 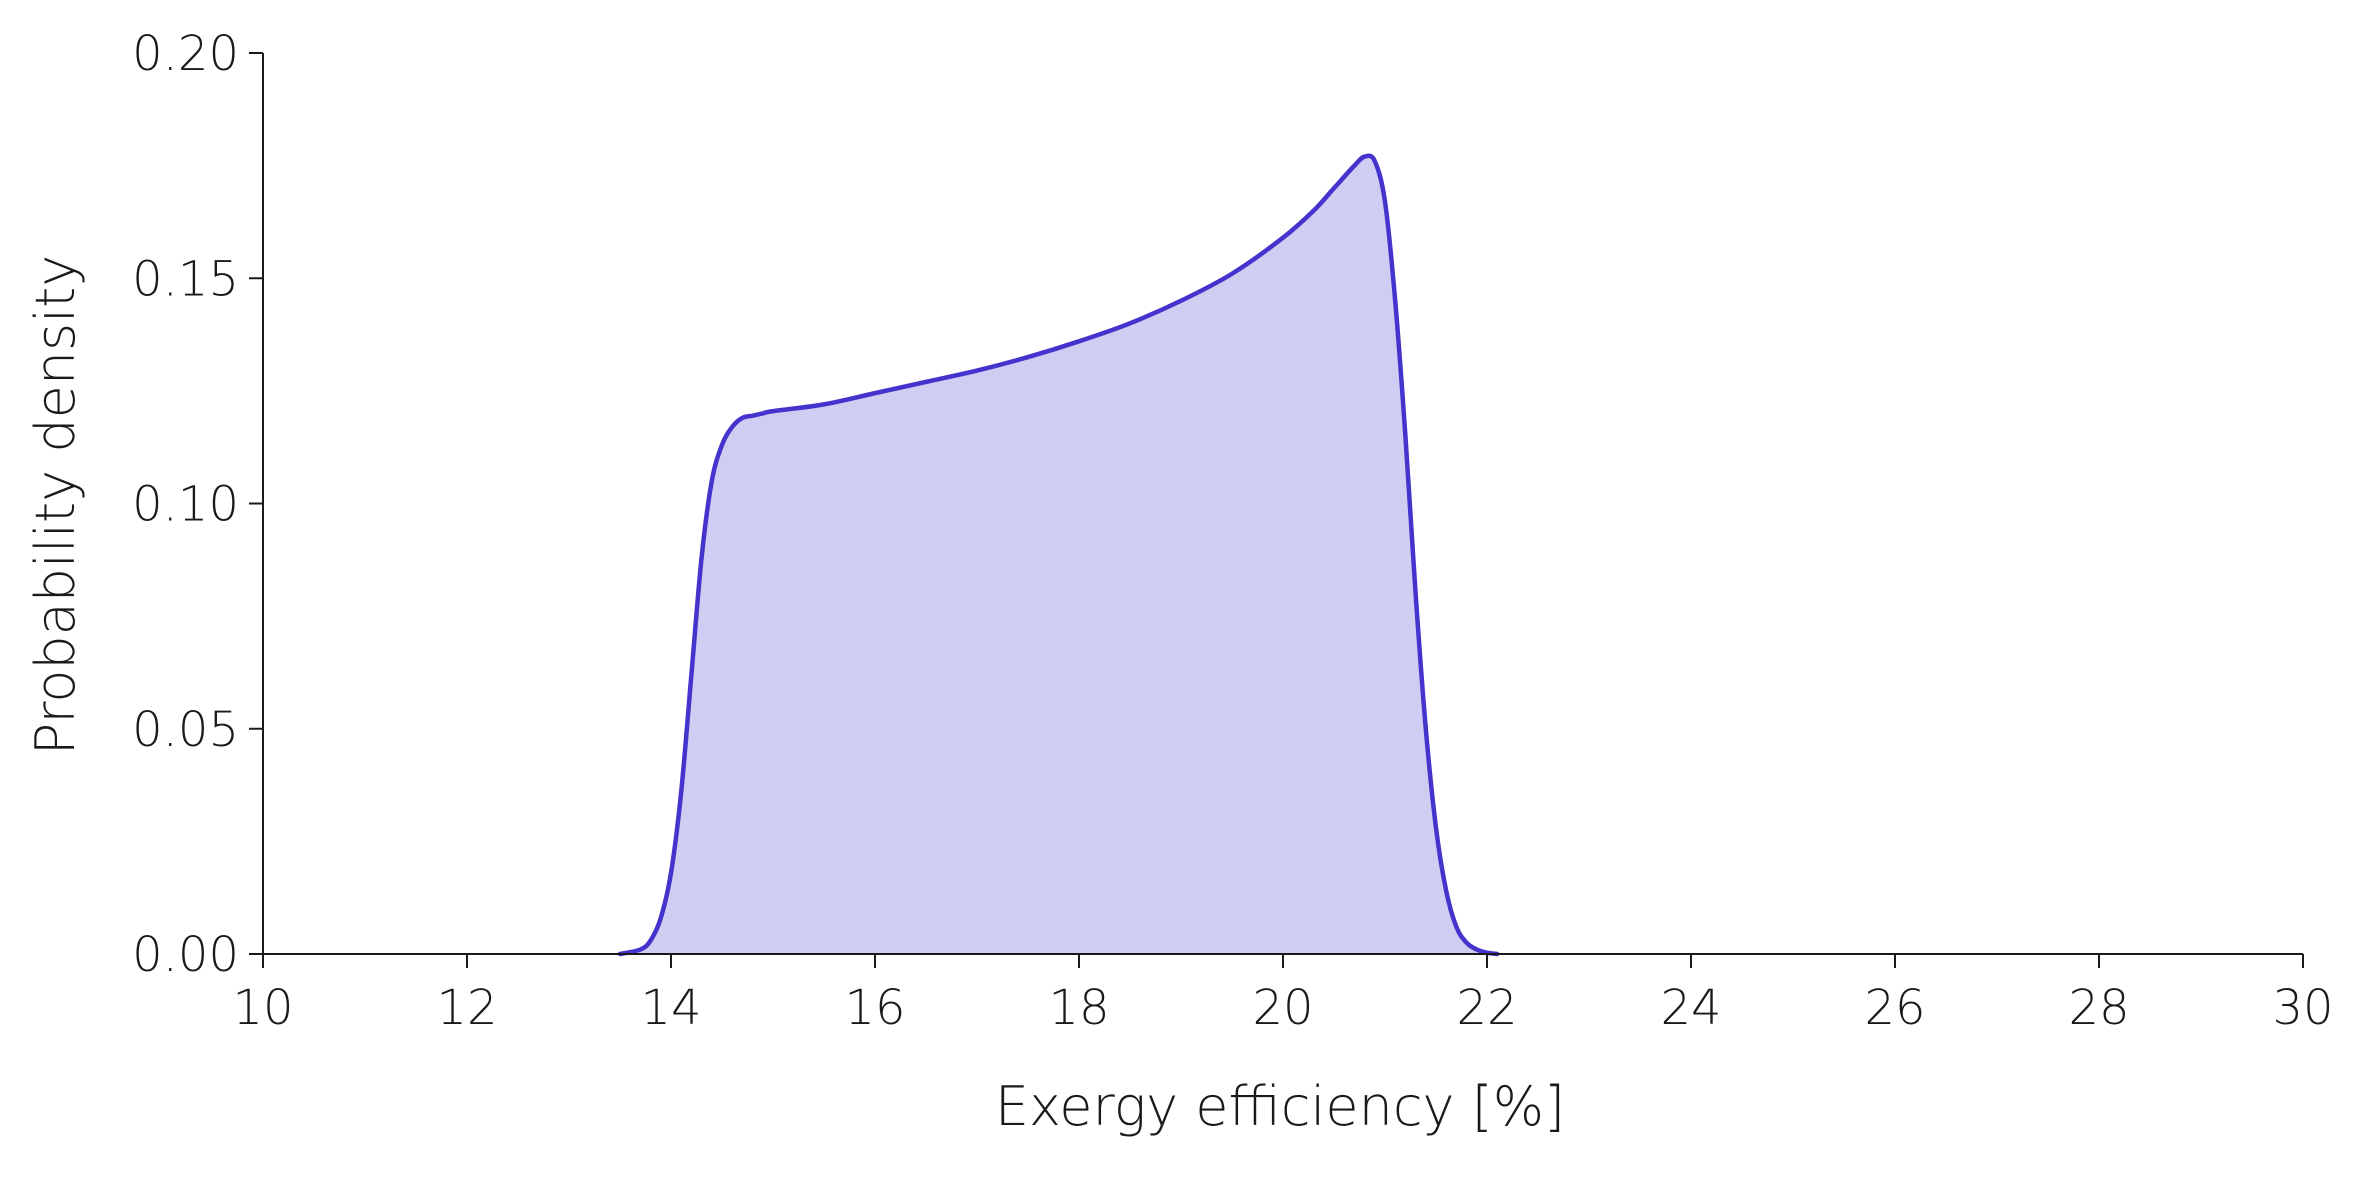 What do you see at coordinates (55, 505) in the screenshot?
I see `y-axis-title: Probability density` at bounding box center [55, 505].